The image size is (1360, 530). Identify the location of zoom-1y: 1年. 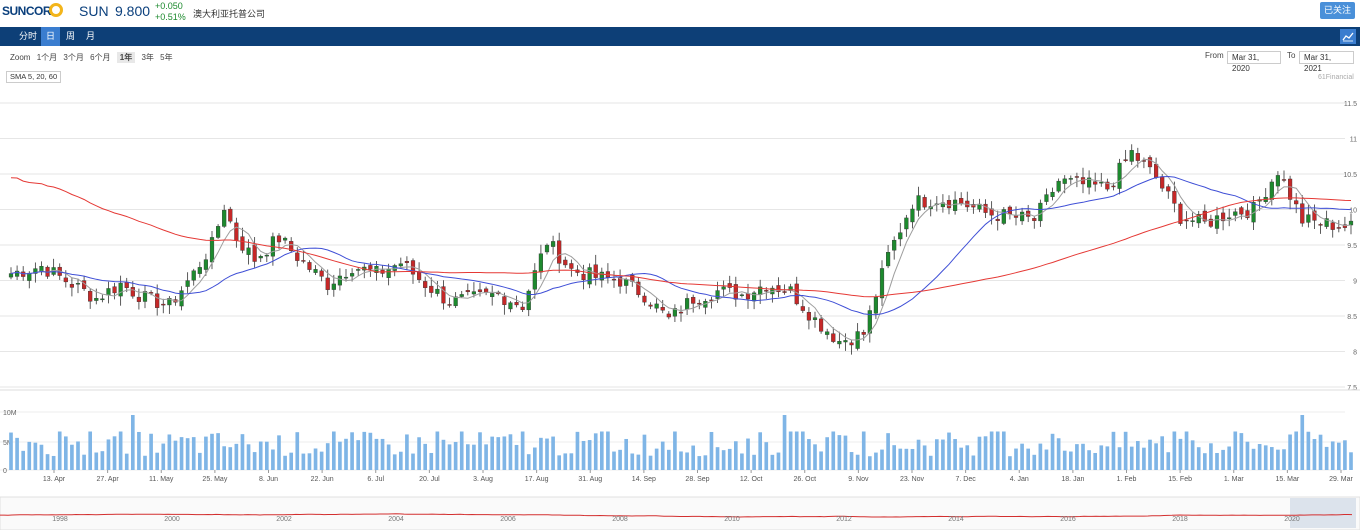
(126, 57).